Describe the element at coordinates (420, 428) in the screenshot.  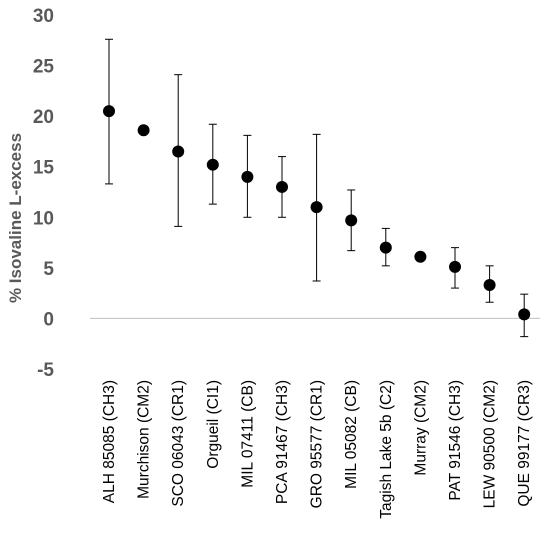
I see `x-category-label: Murray (CM2)` at that location.